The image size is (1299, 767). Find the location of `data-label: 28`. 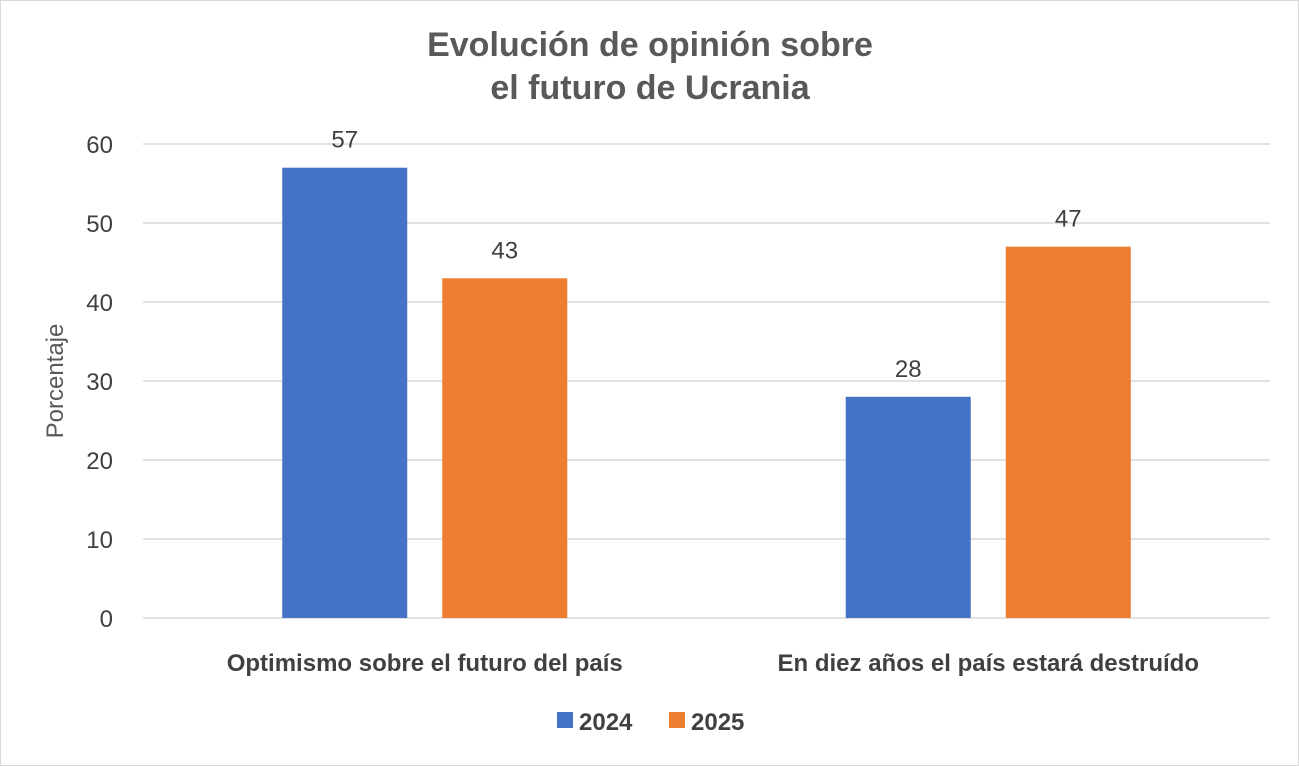

data-label: 28 is located at coordinates (908, 369).